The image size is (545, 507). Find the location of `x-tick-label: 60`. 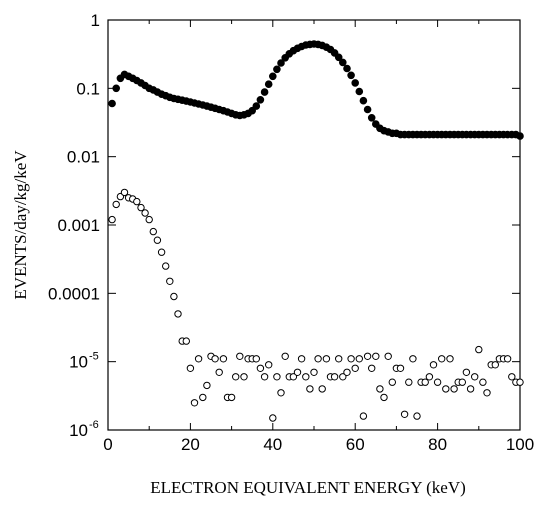

x-tick-label: 60 is located at coordinates (355, 444).